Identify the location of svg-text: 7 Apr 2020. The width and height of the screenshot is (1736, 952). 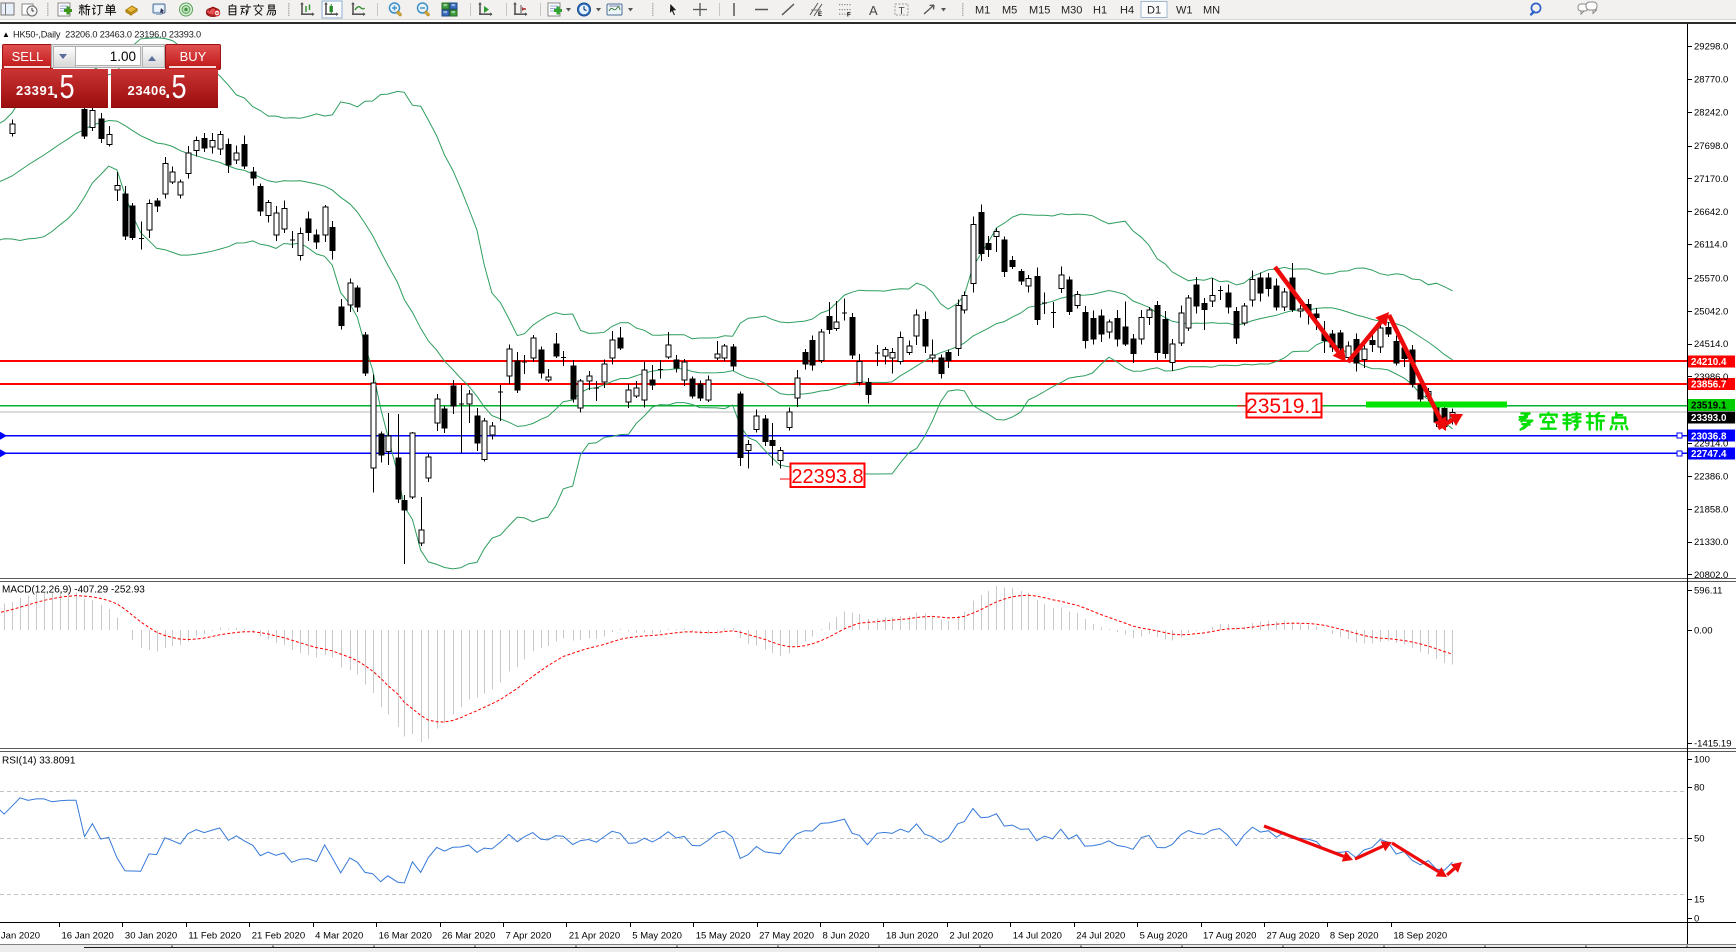
(528, 935).